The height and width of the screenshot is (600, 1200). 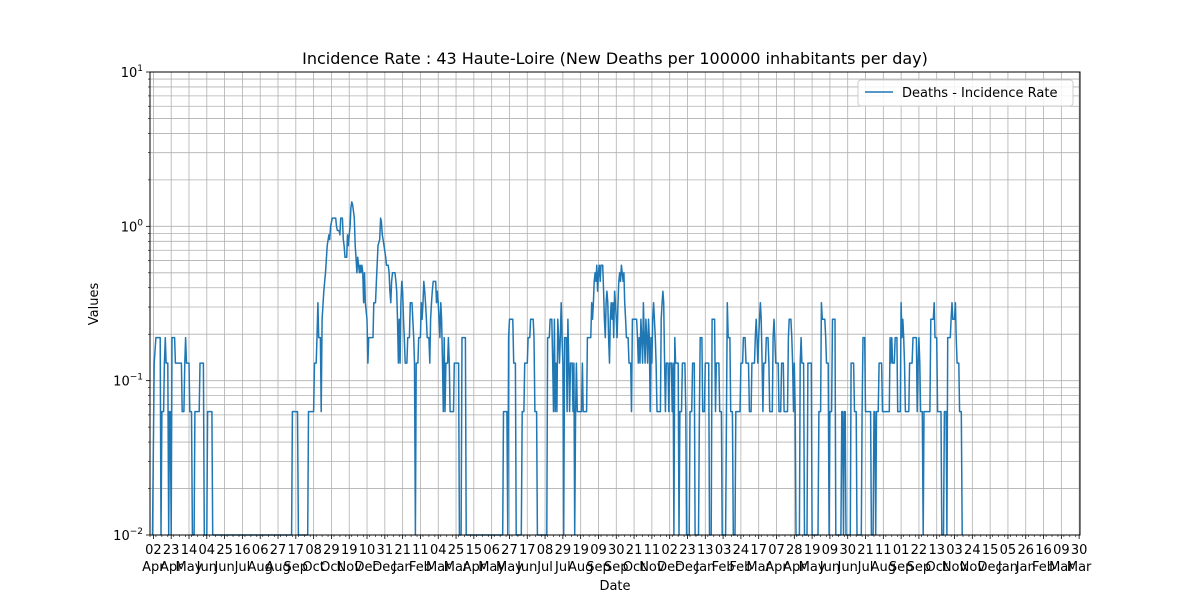 What do you see at coordinates (794, 550) in the screenshot?
I see `x-tick-day-label: 28` at bounding box center [794, 550].